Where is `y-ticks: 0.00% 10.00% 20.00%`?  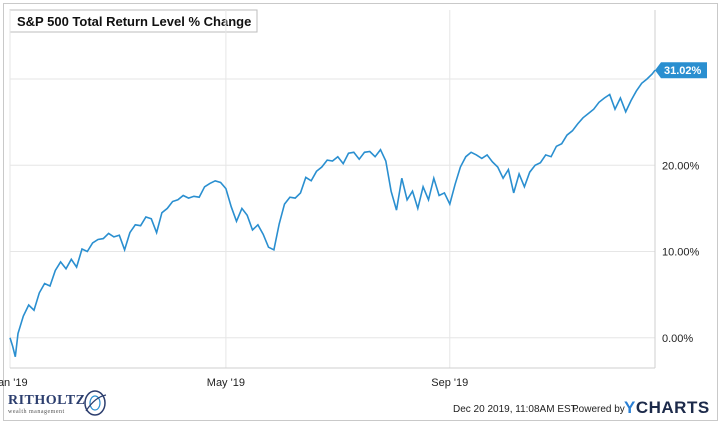
y-ticks: 0.00% 10.00% 20.00% is located at coordinates (681, 252).